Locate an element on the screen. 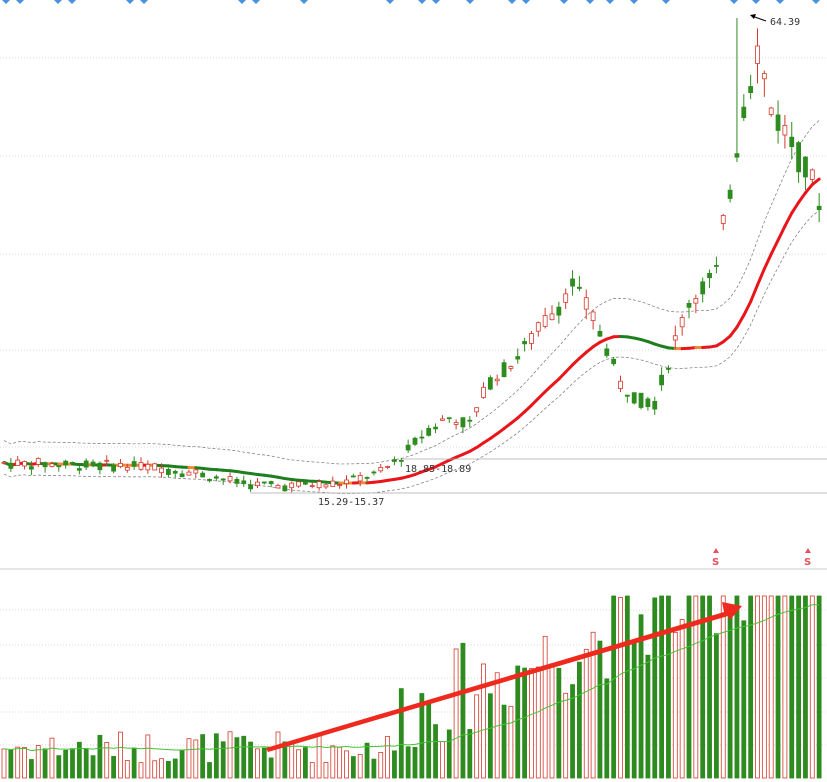 The width and height of the screenshot is (827, 782). high-pointer-arrowhead is located at coordinates (753, 16).